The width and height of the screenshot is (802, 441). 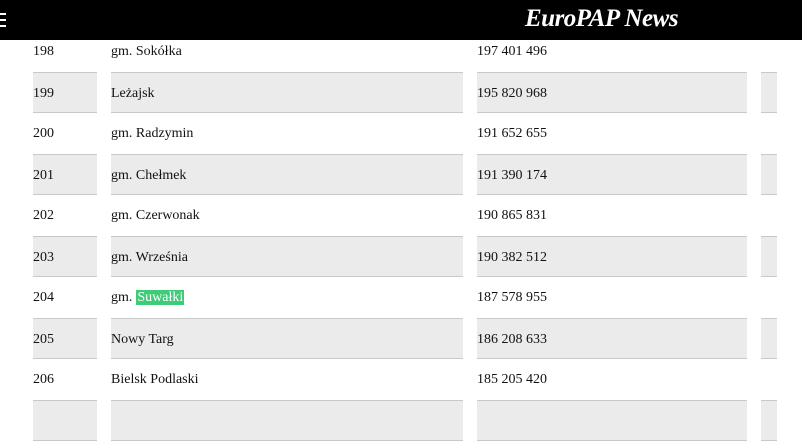 What do you see at coordinates (149, 175) in the screenshot?
I see `name-text: gm. Chełmek` at bounding box center [149, 175].